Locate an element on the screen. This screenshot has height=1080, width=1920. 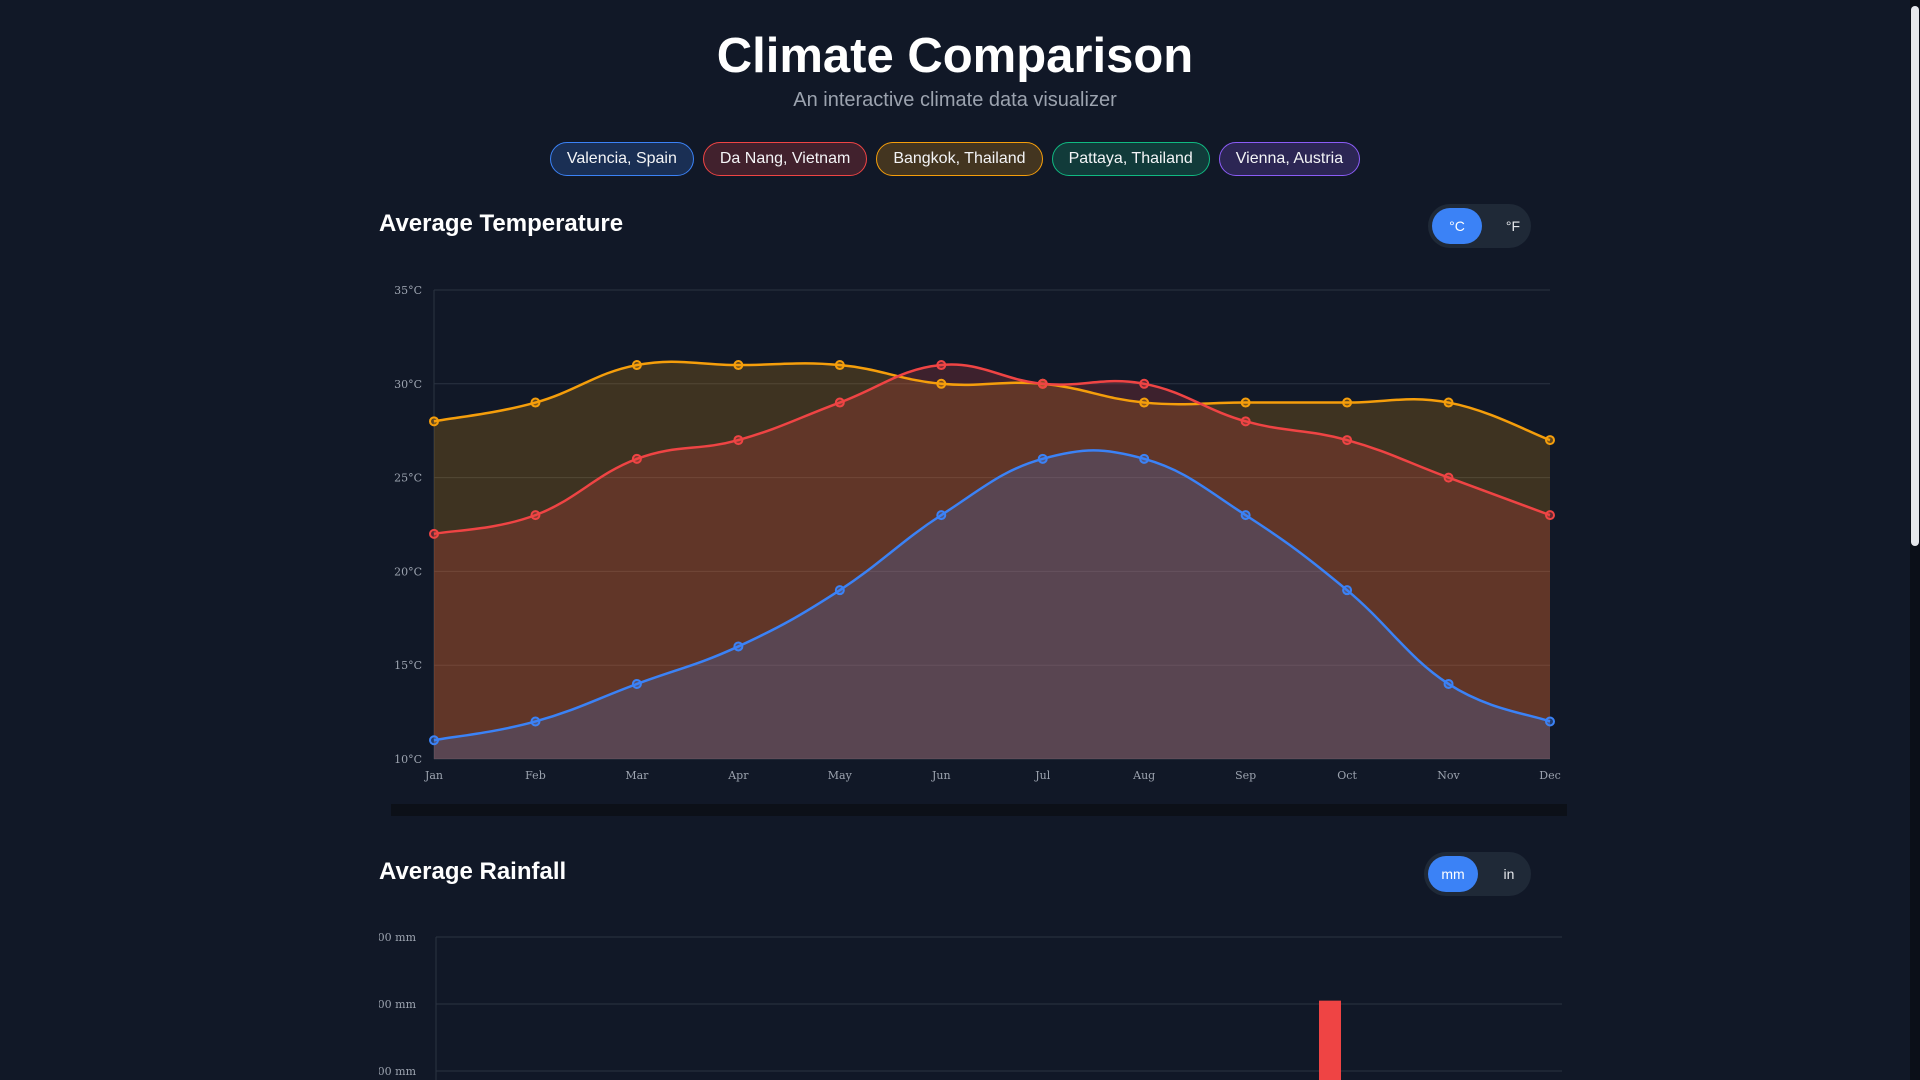
x-tick-label: Jul is located at coordinates (1042, 775).